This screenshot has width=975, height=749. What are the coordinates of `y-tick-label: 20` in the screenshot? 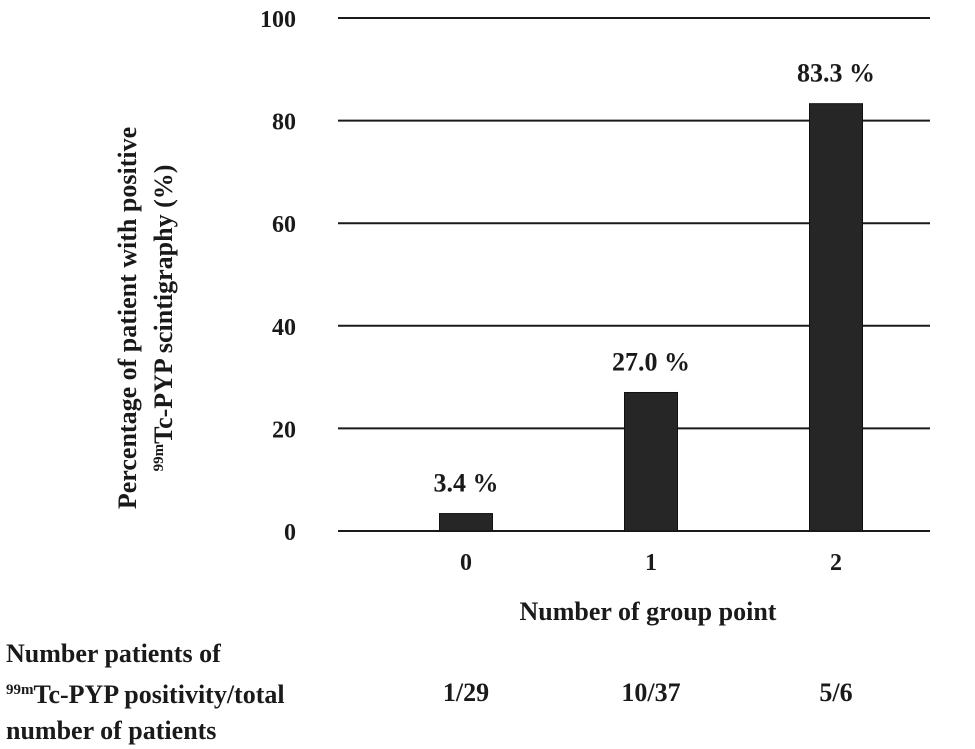 It's located at (284, 430).